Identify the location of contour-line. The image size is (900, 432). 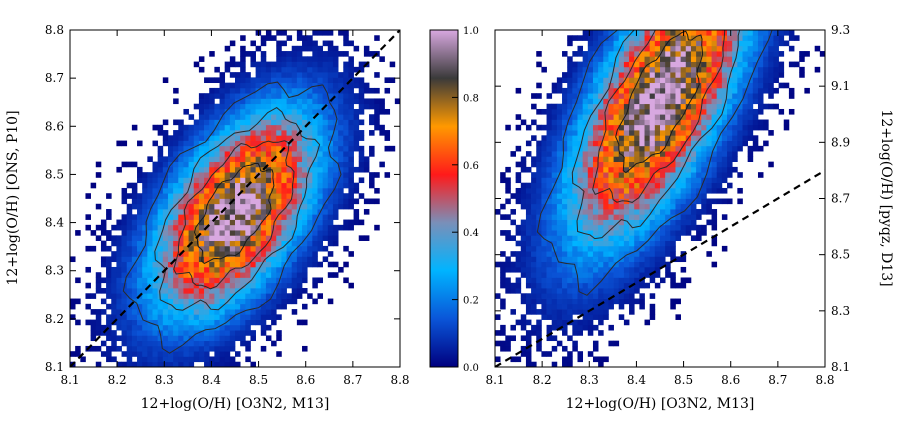
(659, 102).